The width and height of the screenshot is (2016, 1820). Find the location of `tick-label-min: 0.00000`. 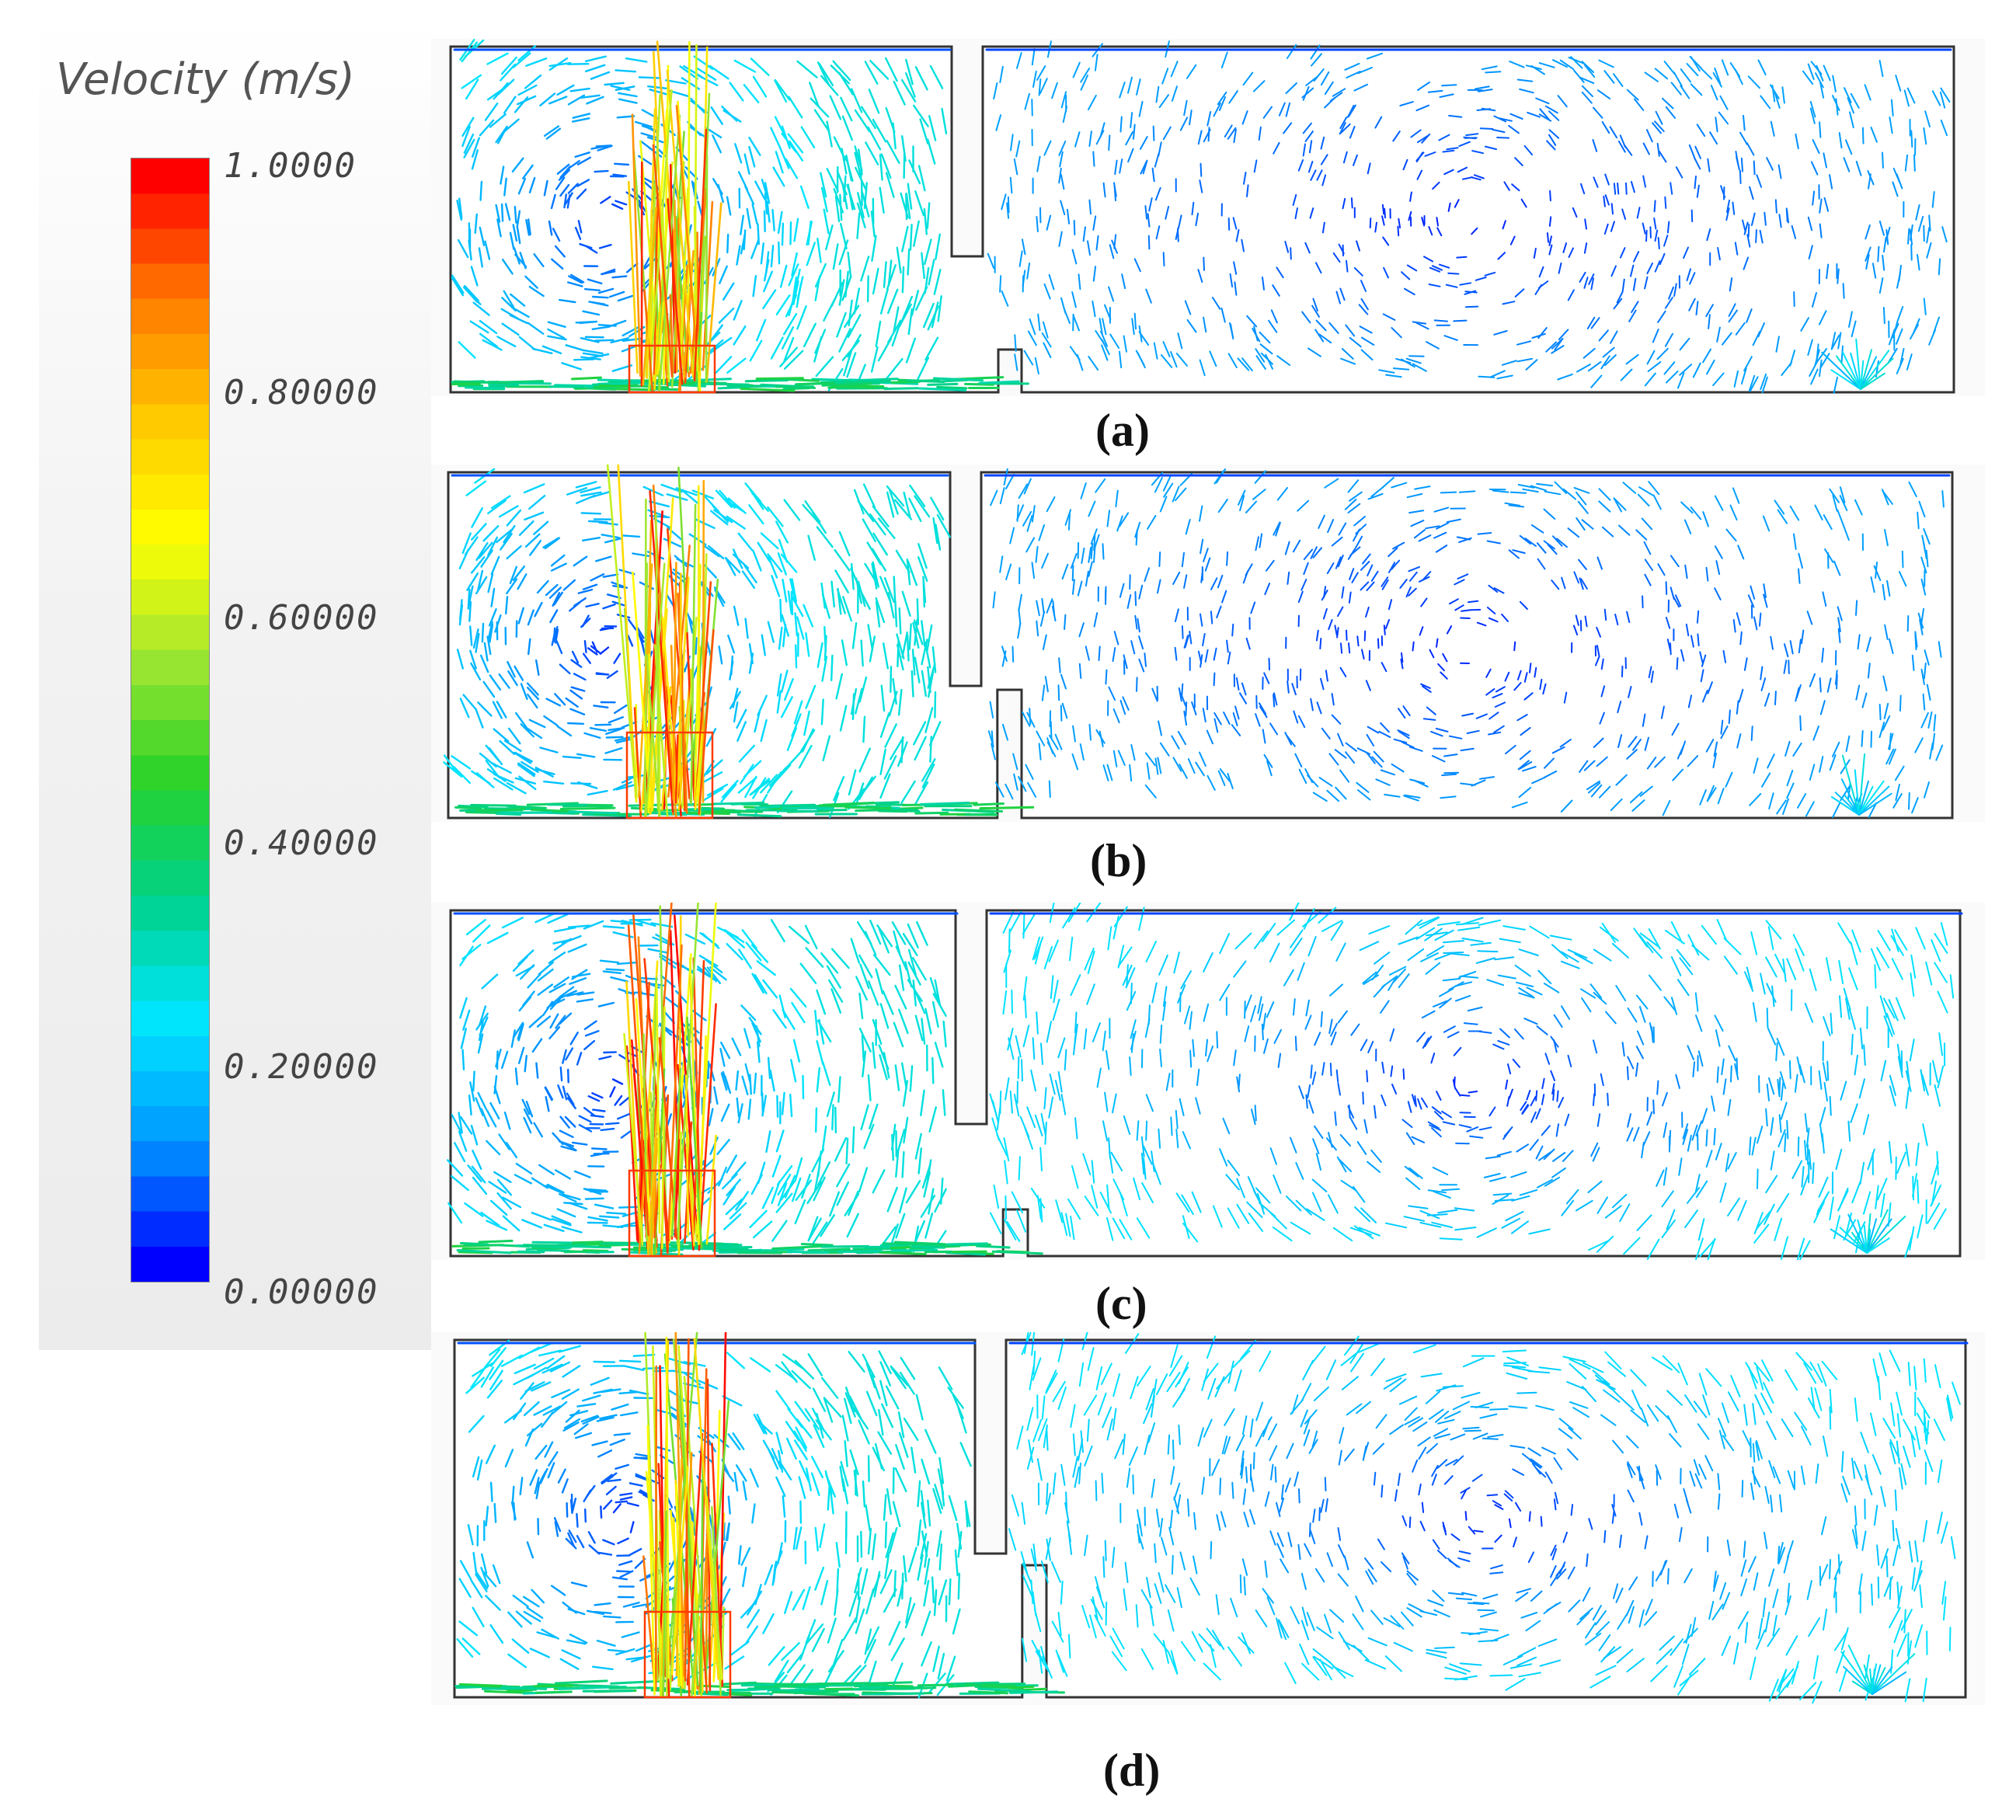

tick-label-min: 0.00000 is located at coordinates (301, 1292).